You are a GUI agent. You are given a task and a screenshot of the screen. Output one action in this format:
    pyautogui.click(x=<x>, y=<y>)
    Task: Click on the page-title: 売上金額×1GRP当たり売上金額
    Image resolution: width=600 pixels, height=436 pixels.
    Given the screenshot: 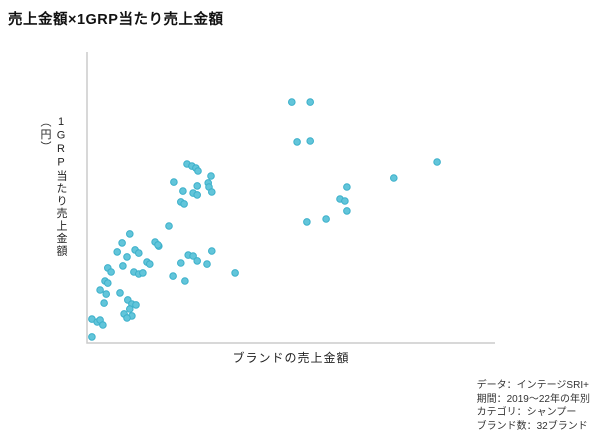 What is the action you would take?
    pyautogui.click(x=116, y=20)
    